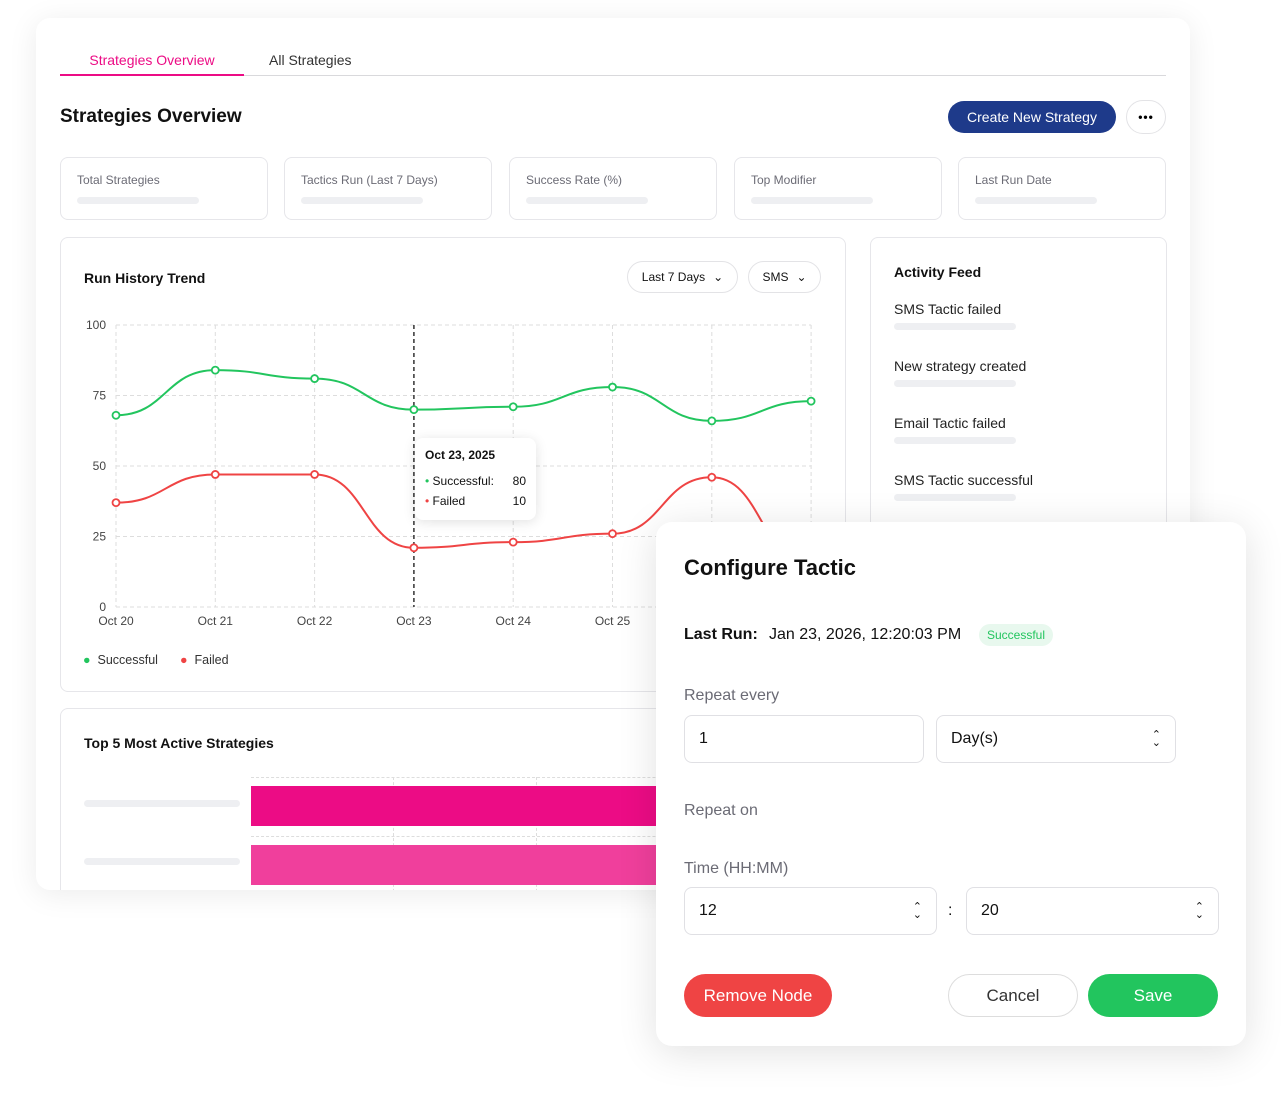 The width and height of the screenshot is (1283, 1098). Describe the element at coordinates (315, 621) in the screenshot. I see `x-tick-label: Oct 22` at that location.